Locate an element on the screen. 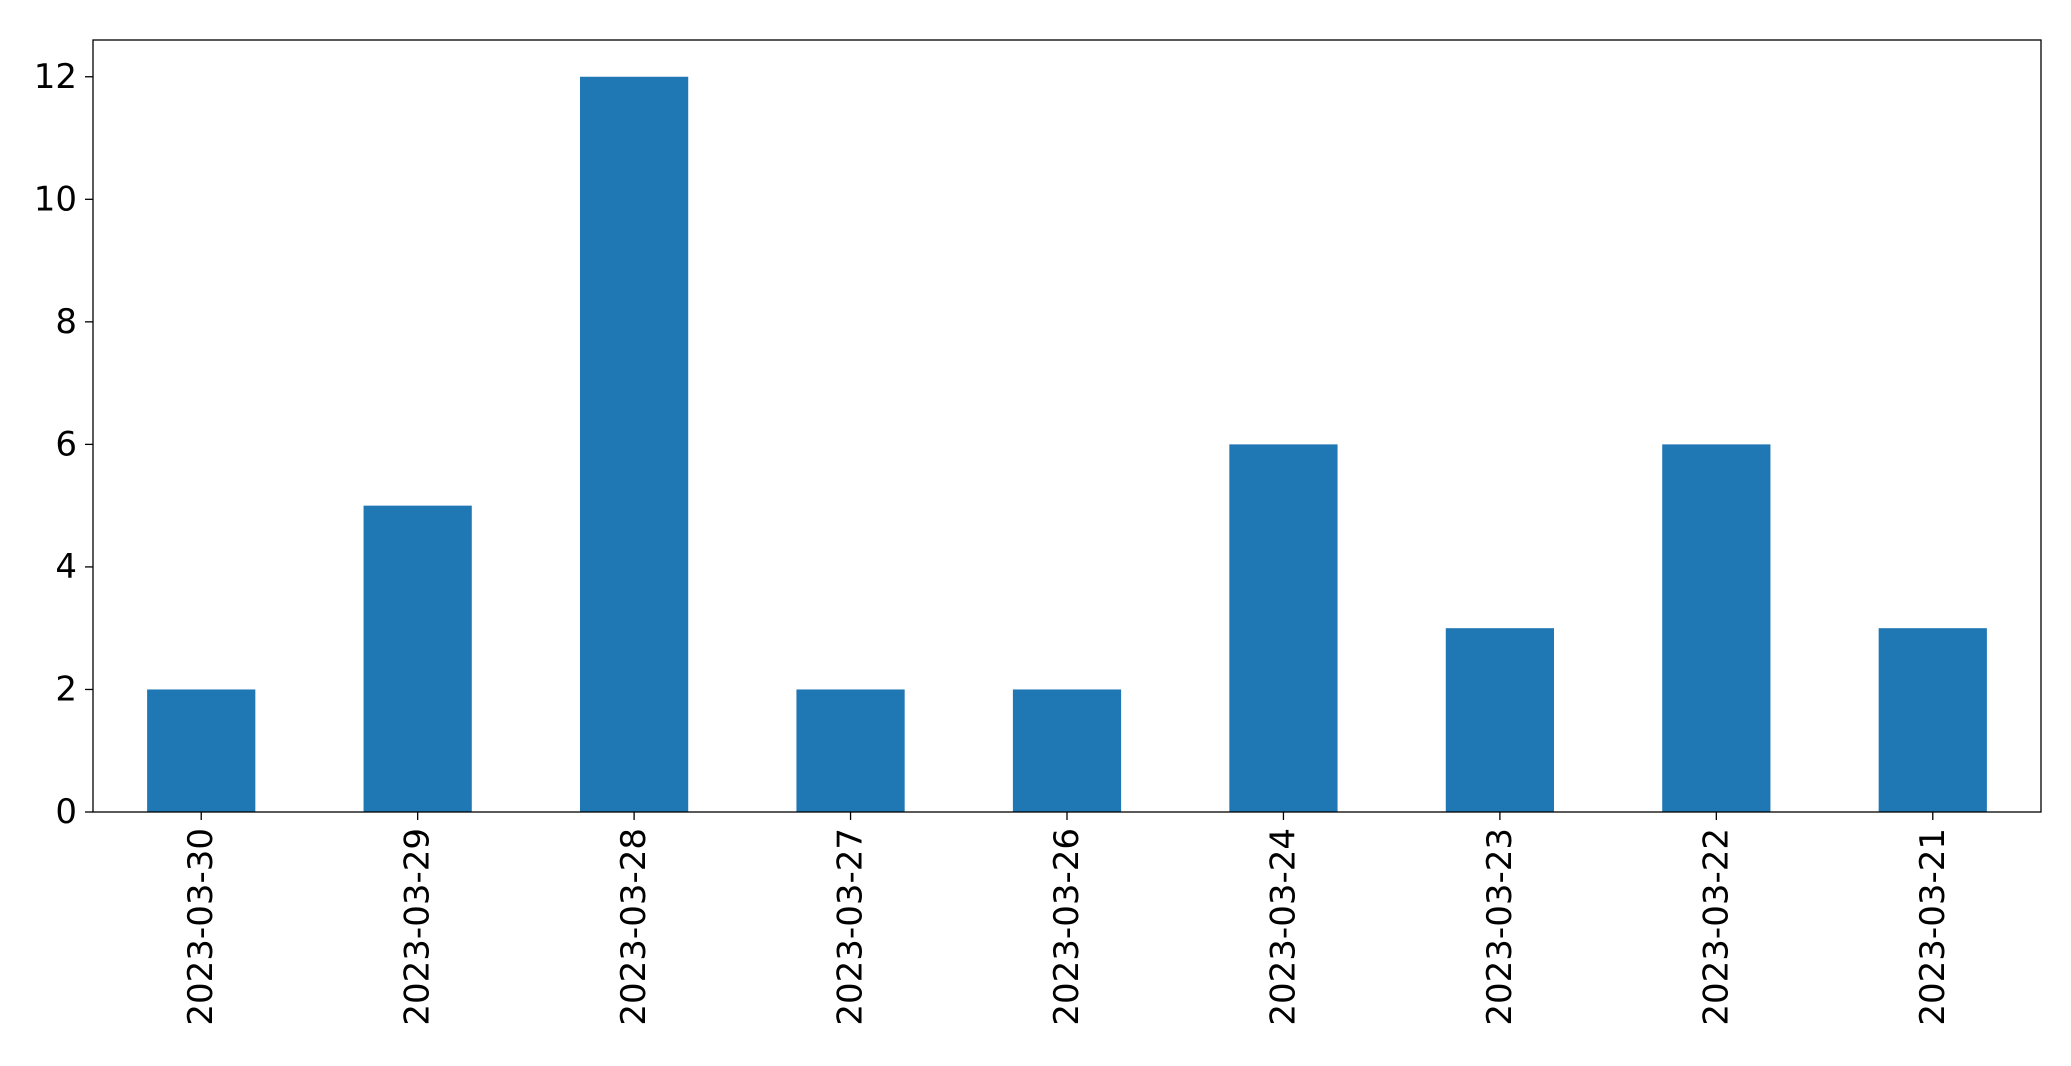 Image resolution: width=2071 pixels, height=1066 pixels. x-tick-label: 2023-03-21 is located at coordinates (1933, 927).